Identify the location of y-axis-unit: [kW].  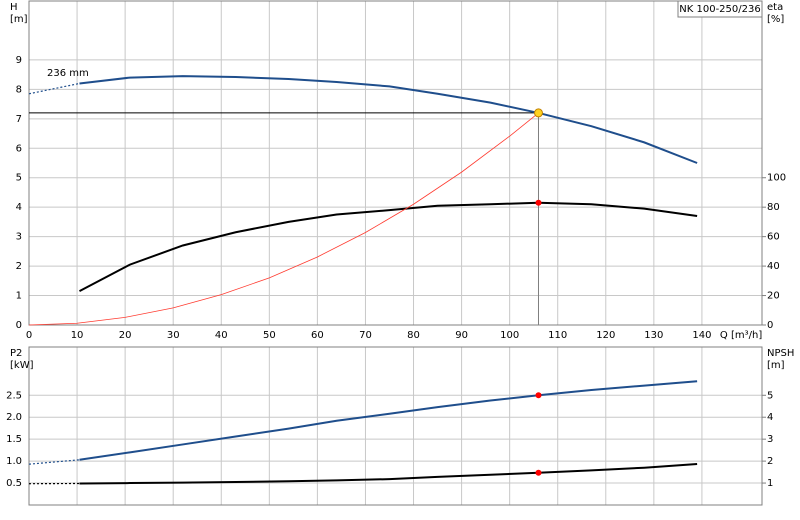
(22, 365).